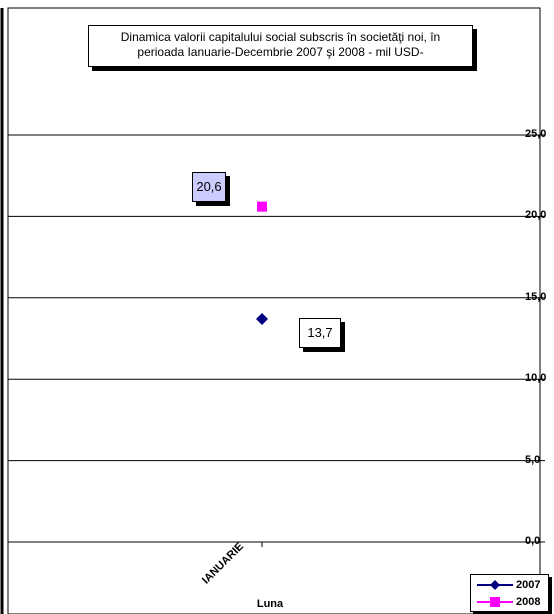  Describe the element at coordinates (270, 604) in the screenshot. I see `x-axis-label: Luna` at that location.